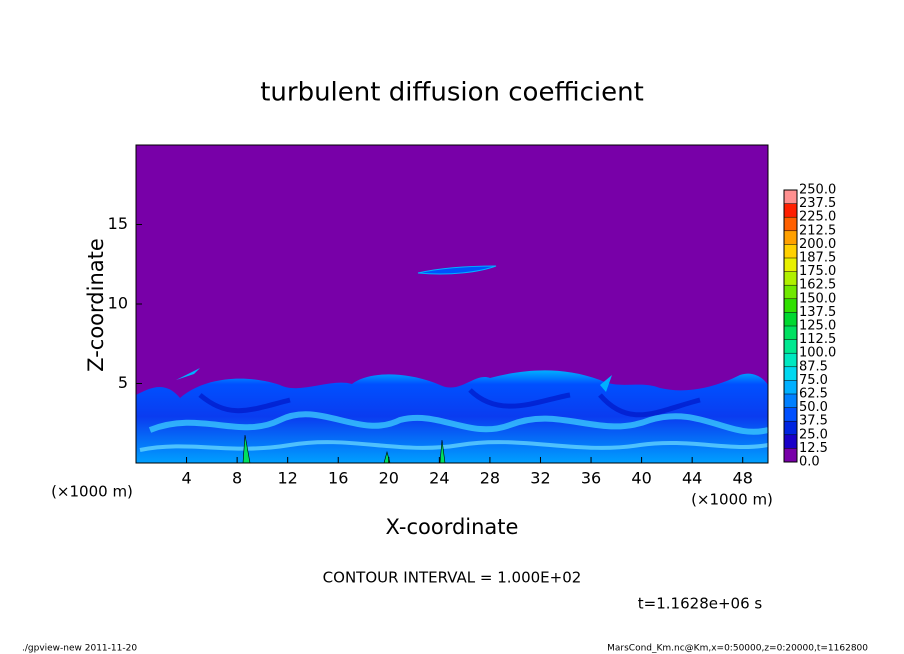 This screenshot has width=904, height=654. I want to click on footer-left: ./gpview-new 2011-11-20, so click(79, 649).